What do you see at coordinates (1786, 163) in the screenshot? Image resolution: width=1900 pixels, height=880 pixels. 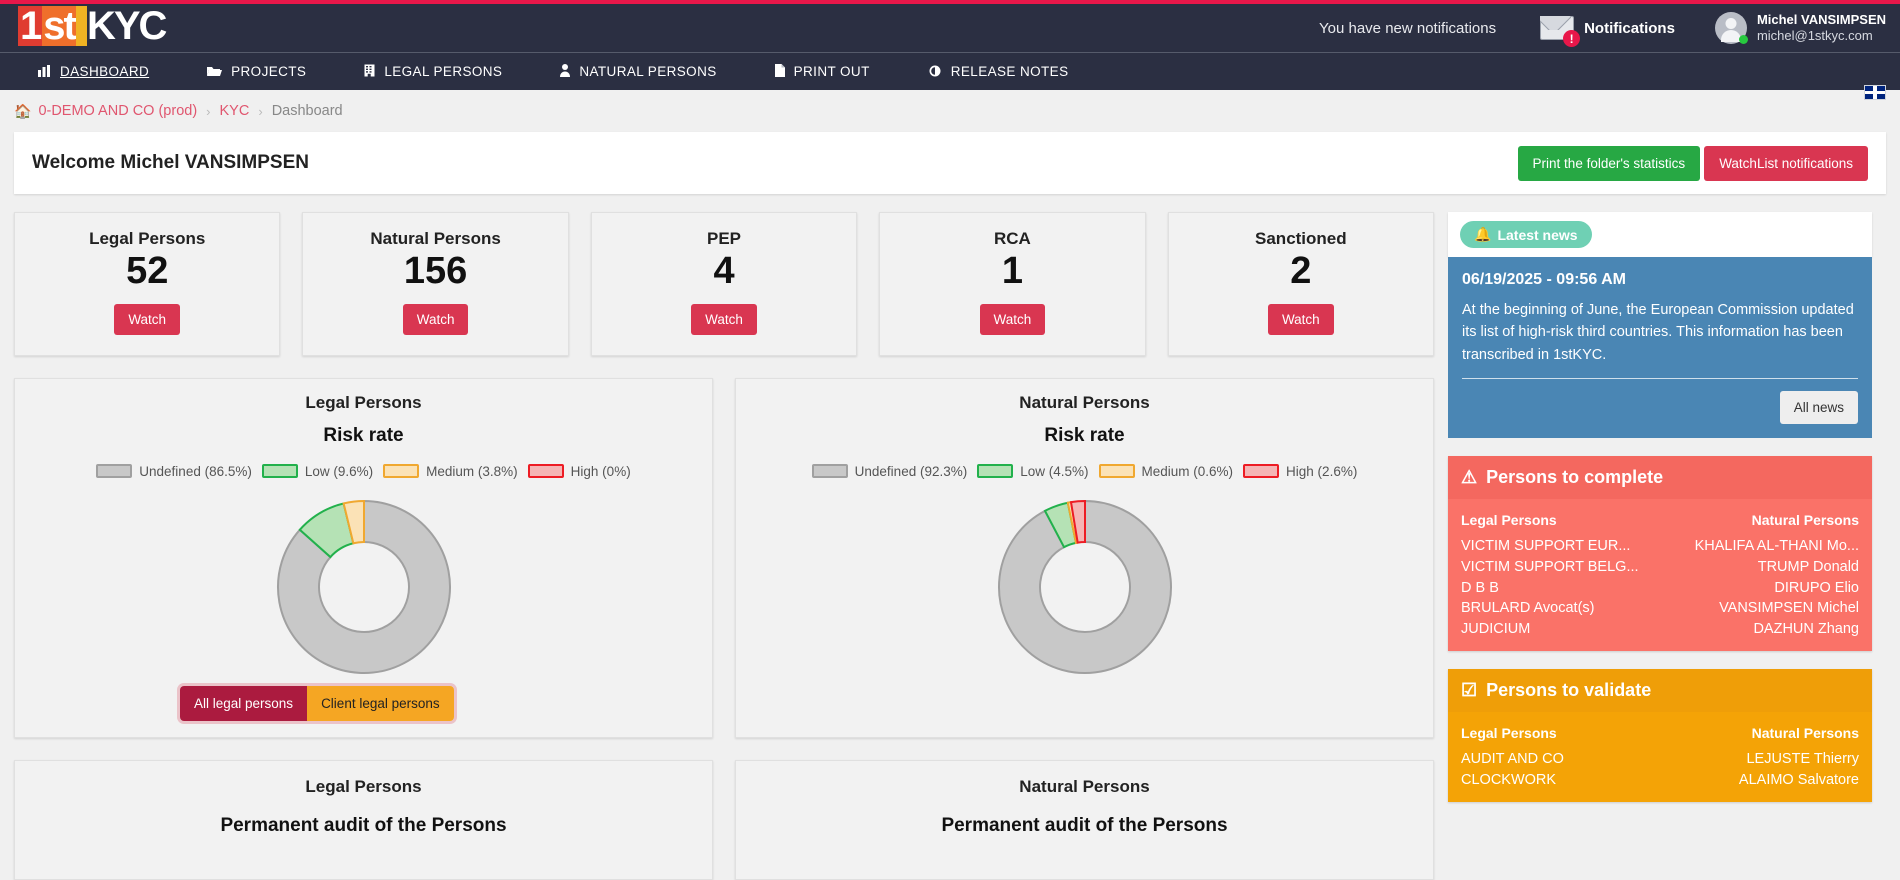 I see `watchlist-notifications-button: WatchList notifications` at bounding box center [1786, 163].